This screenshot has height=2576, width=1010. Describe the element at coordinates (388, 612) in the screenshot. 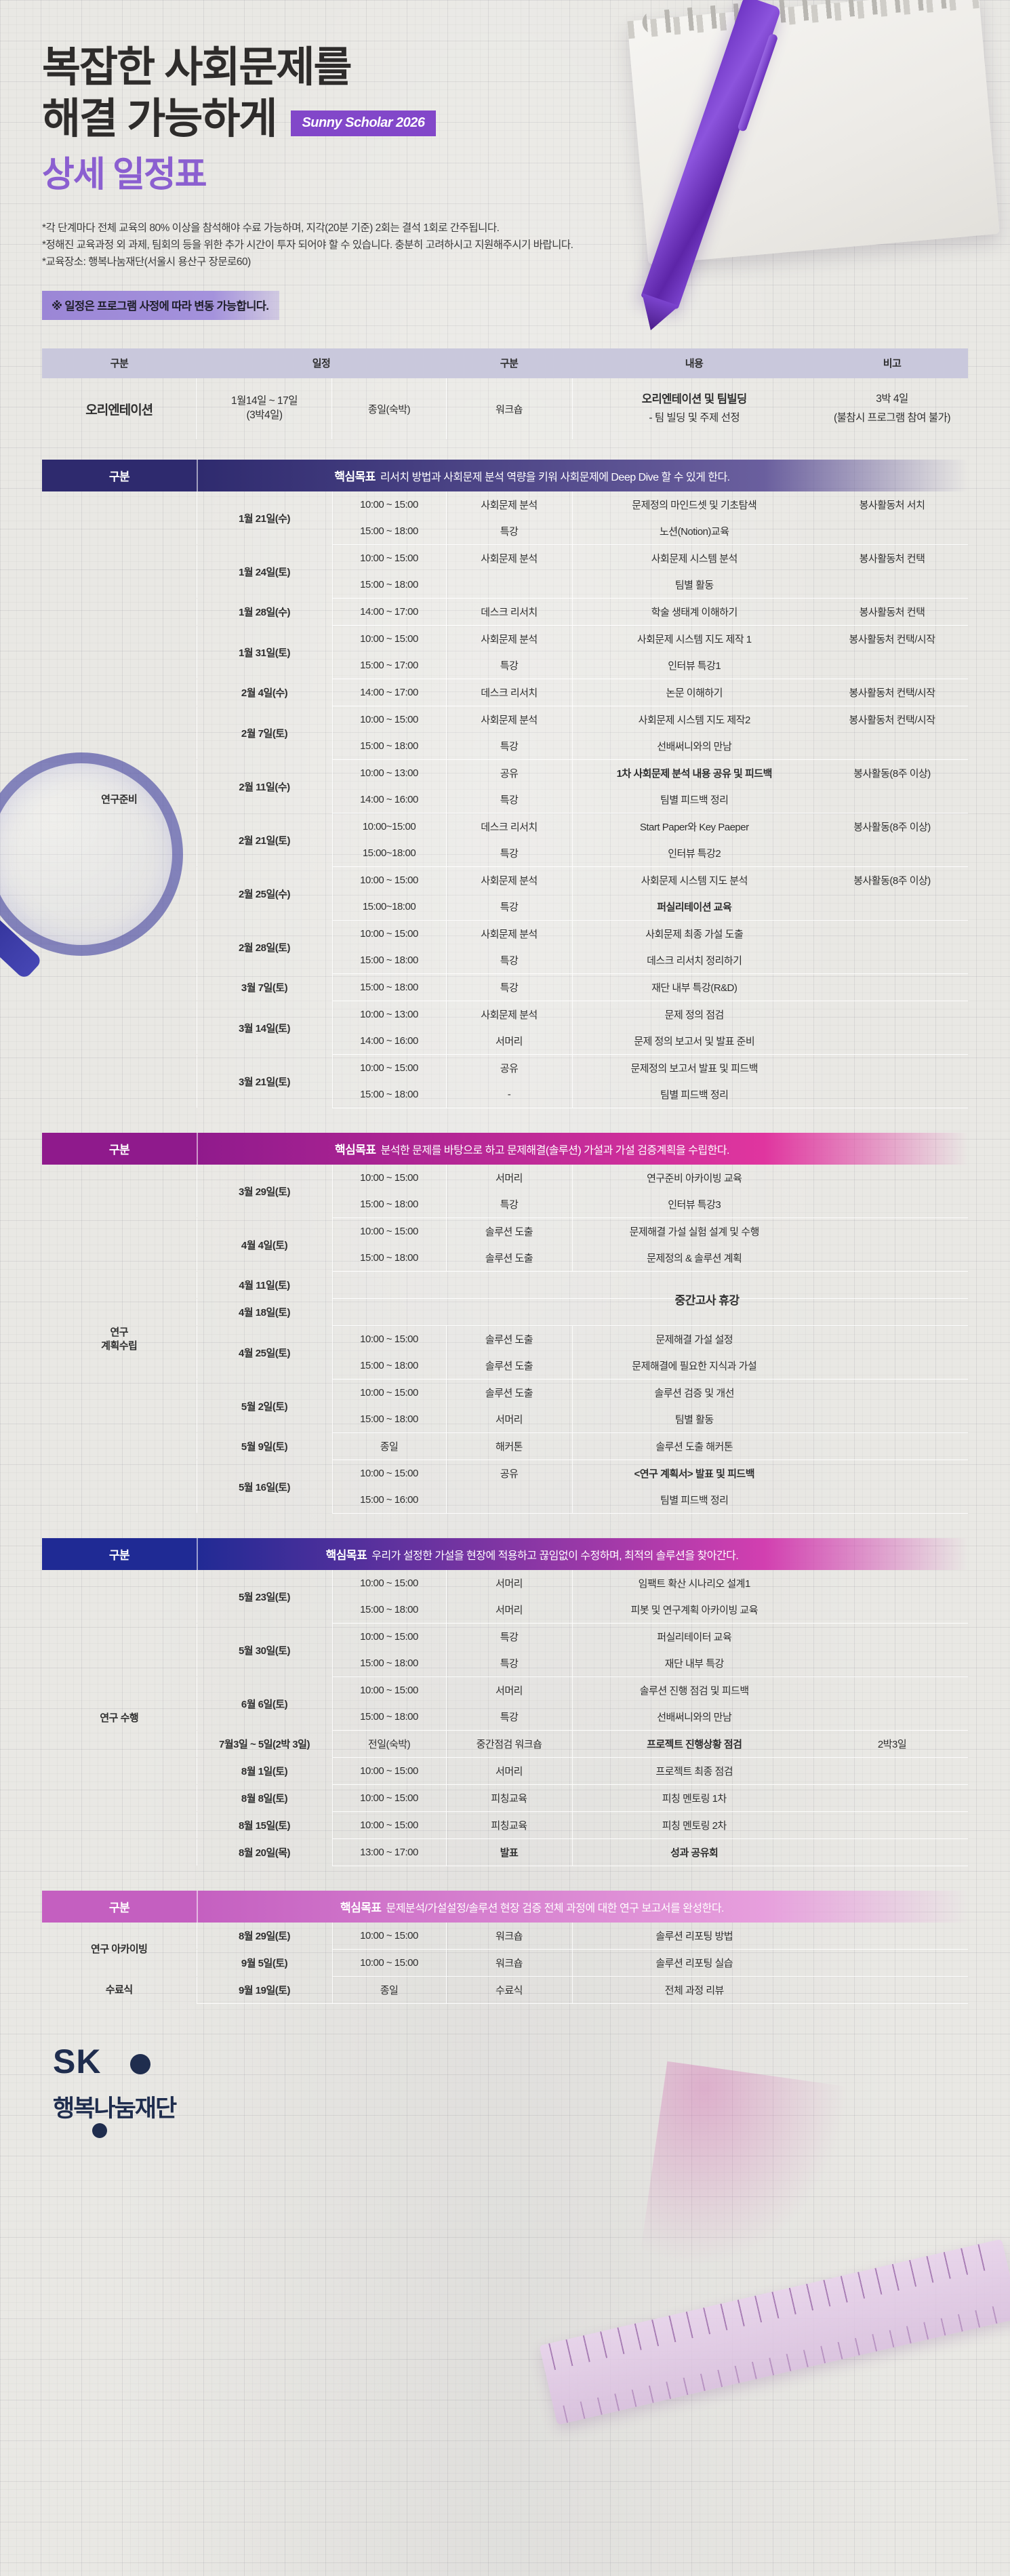

I see `schedule-time: 14:00 ~ 17:00` at that location.